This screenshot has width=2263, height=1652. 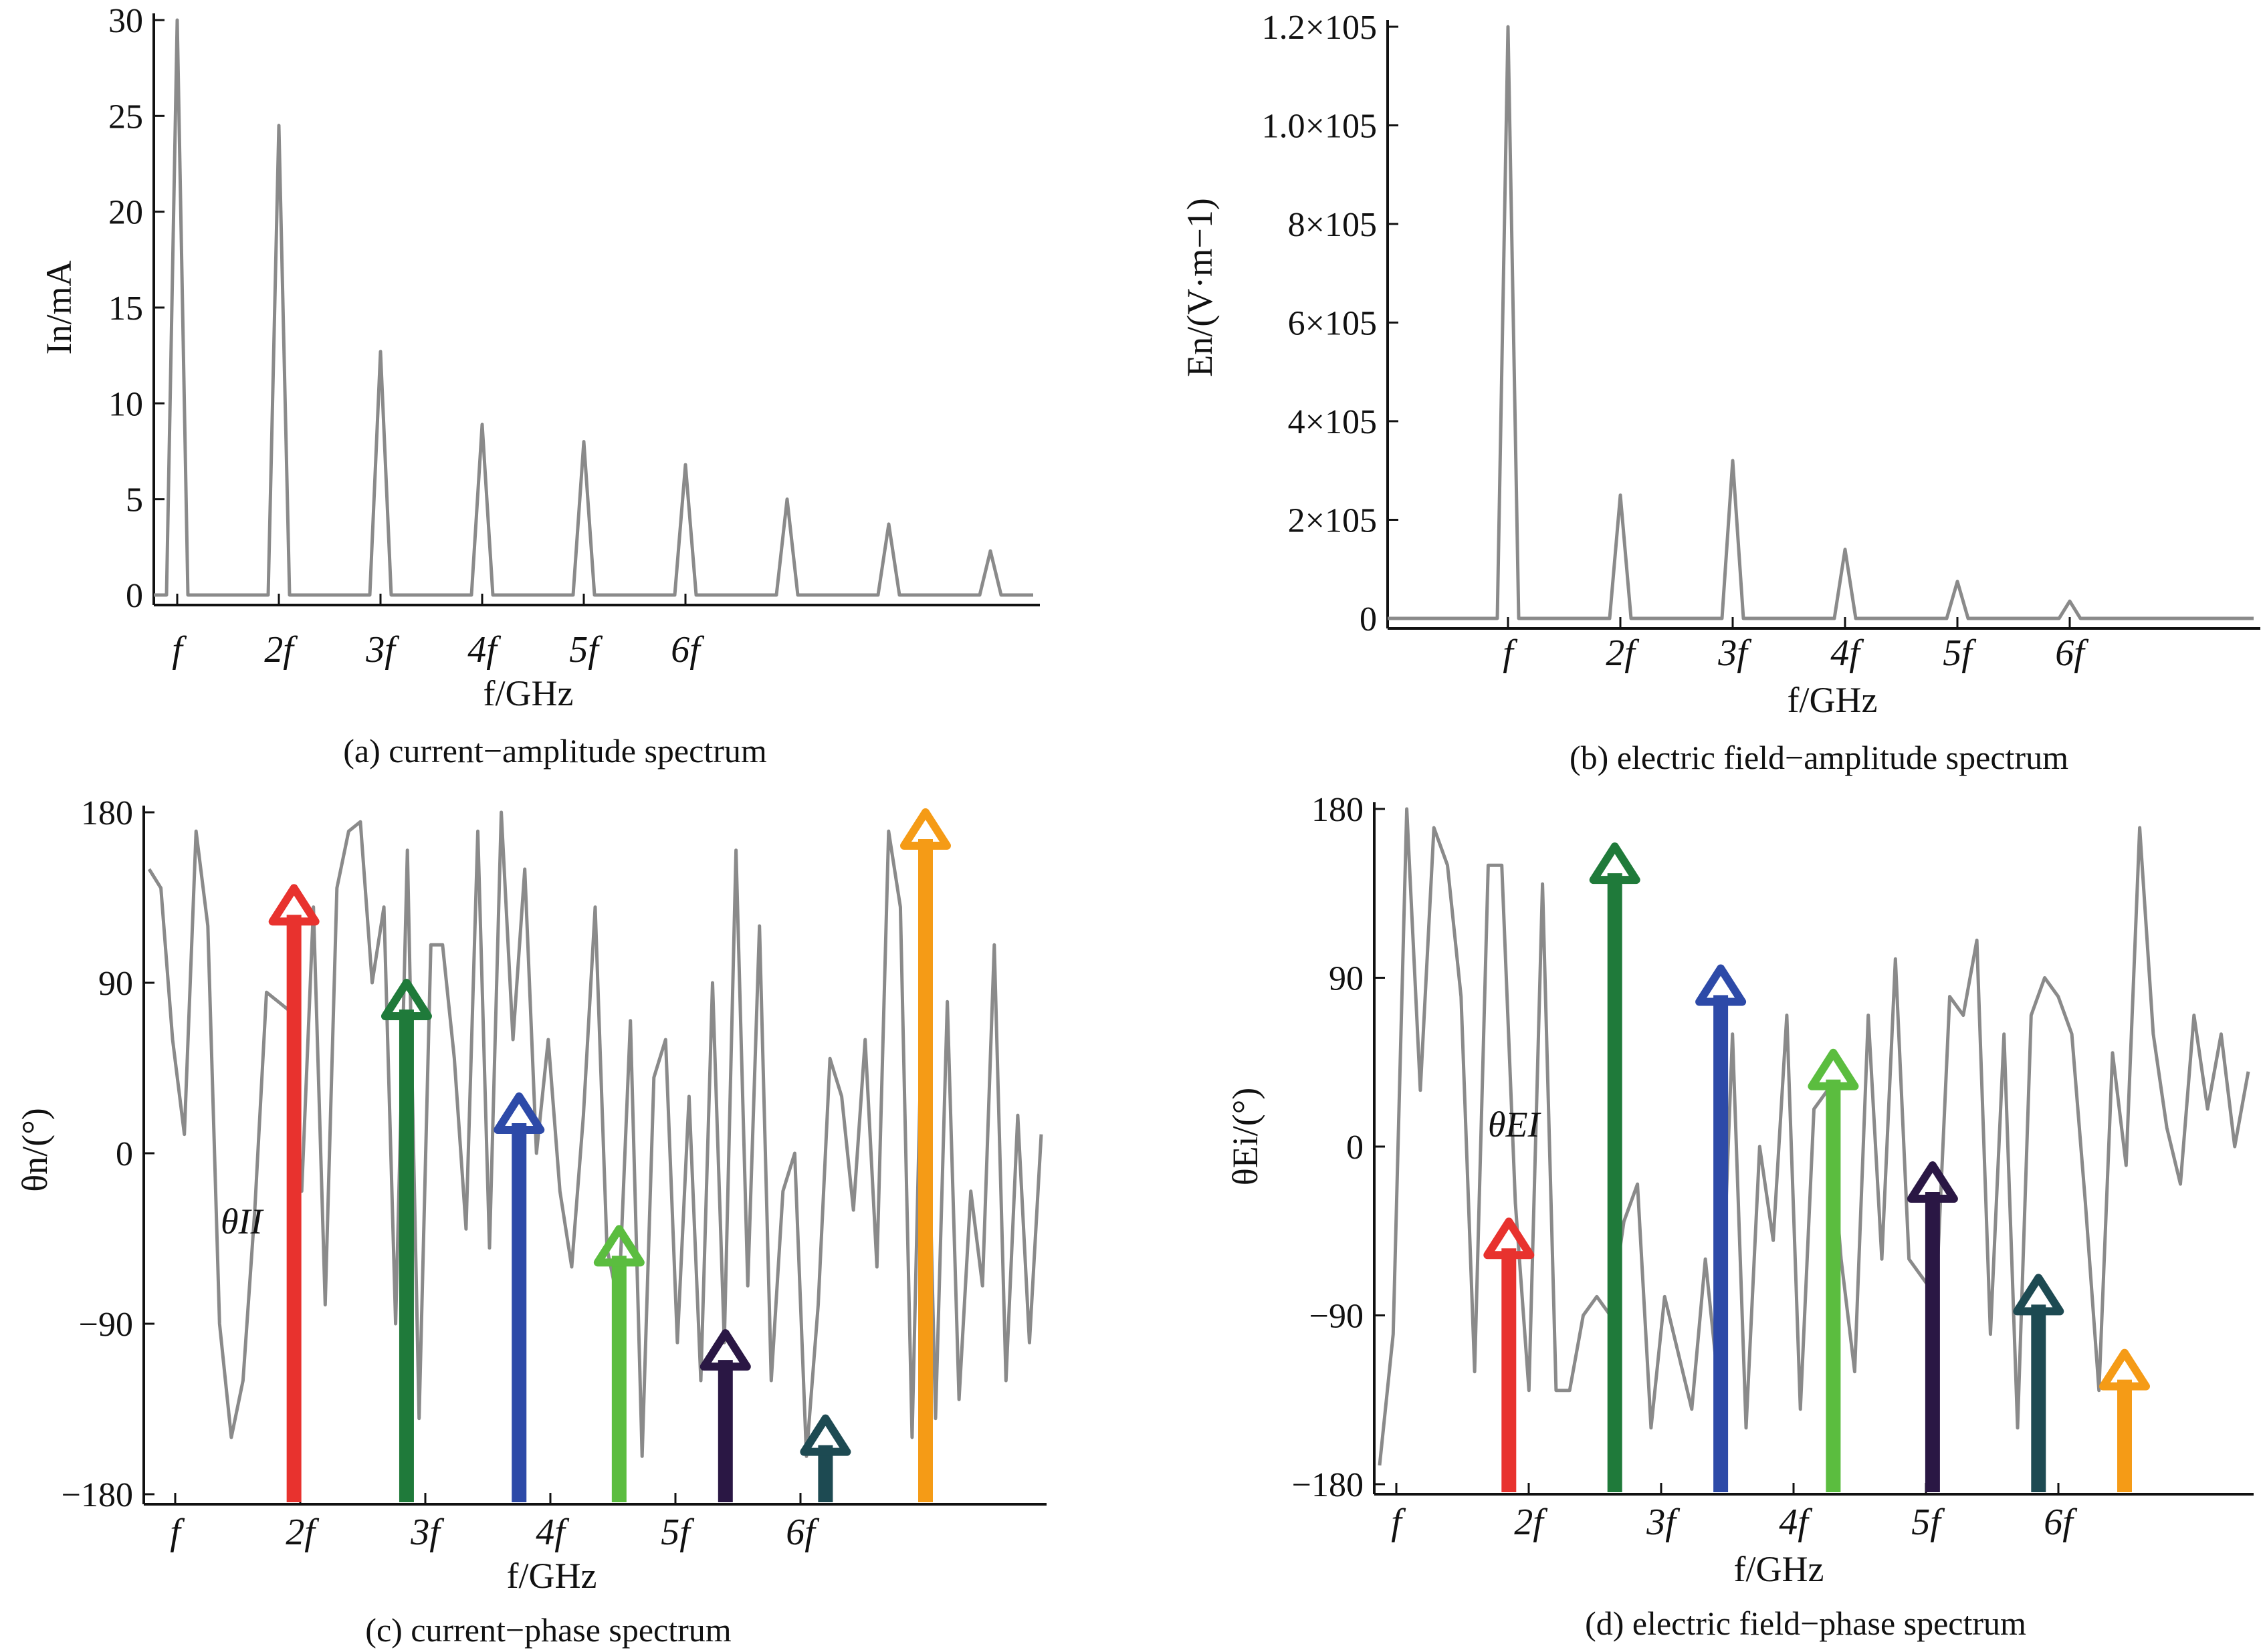 What do you see at coordinates (552, 1576) in the screenshot?
I see `panel-c-xlabel: f/GHz` at bounding box center [552, 1576].